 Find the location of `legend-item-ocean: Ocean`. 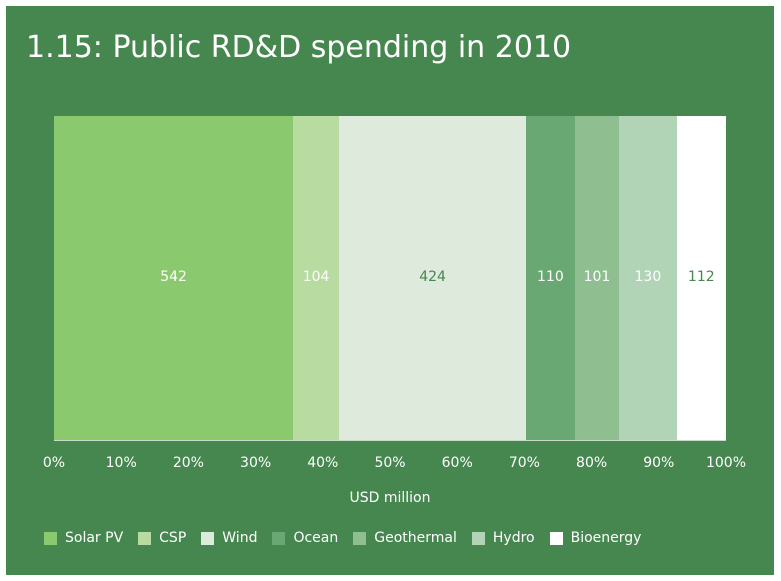

legend-item-ocean: Ocean is located at coordinates (305, 538).